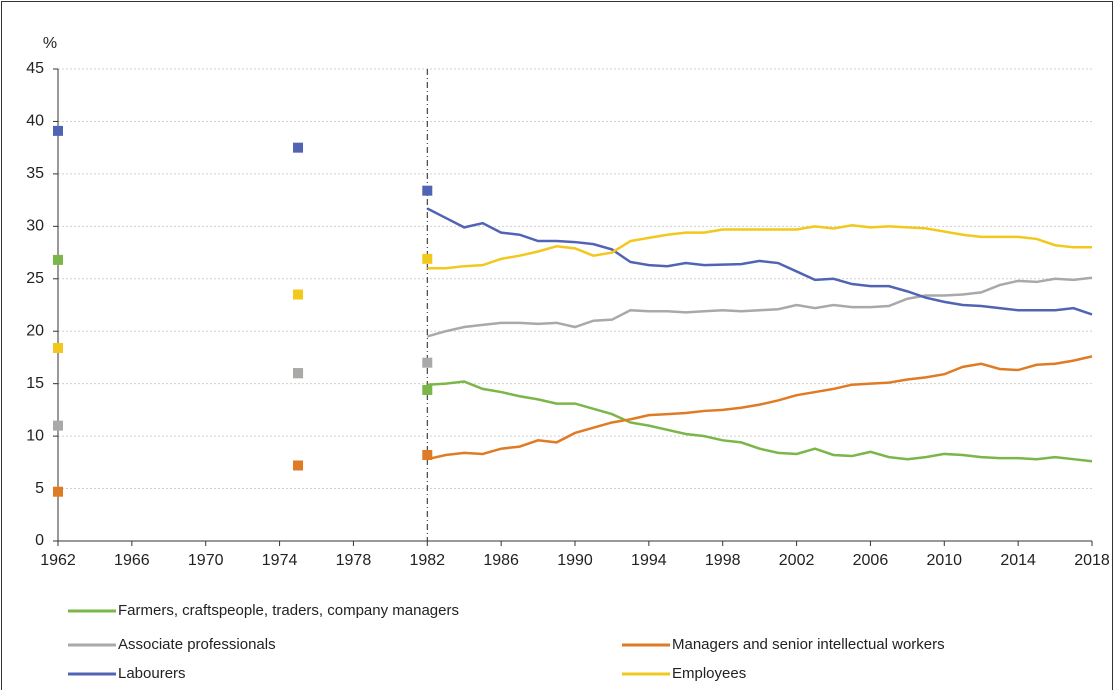 Image resolution: width=1115 pixels, height=690 pixels. Describe the element at coordinates (797, 560) in the screenshot. I see `x-tick-label: 2002` at that location.